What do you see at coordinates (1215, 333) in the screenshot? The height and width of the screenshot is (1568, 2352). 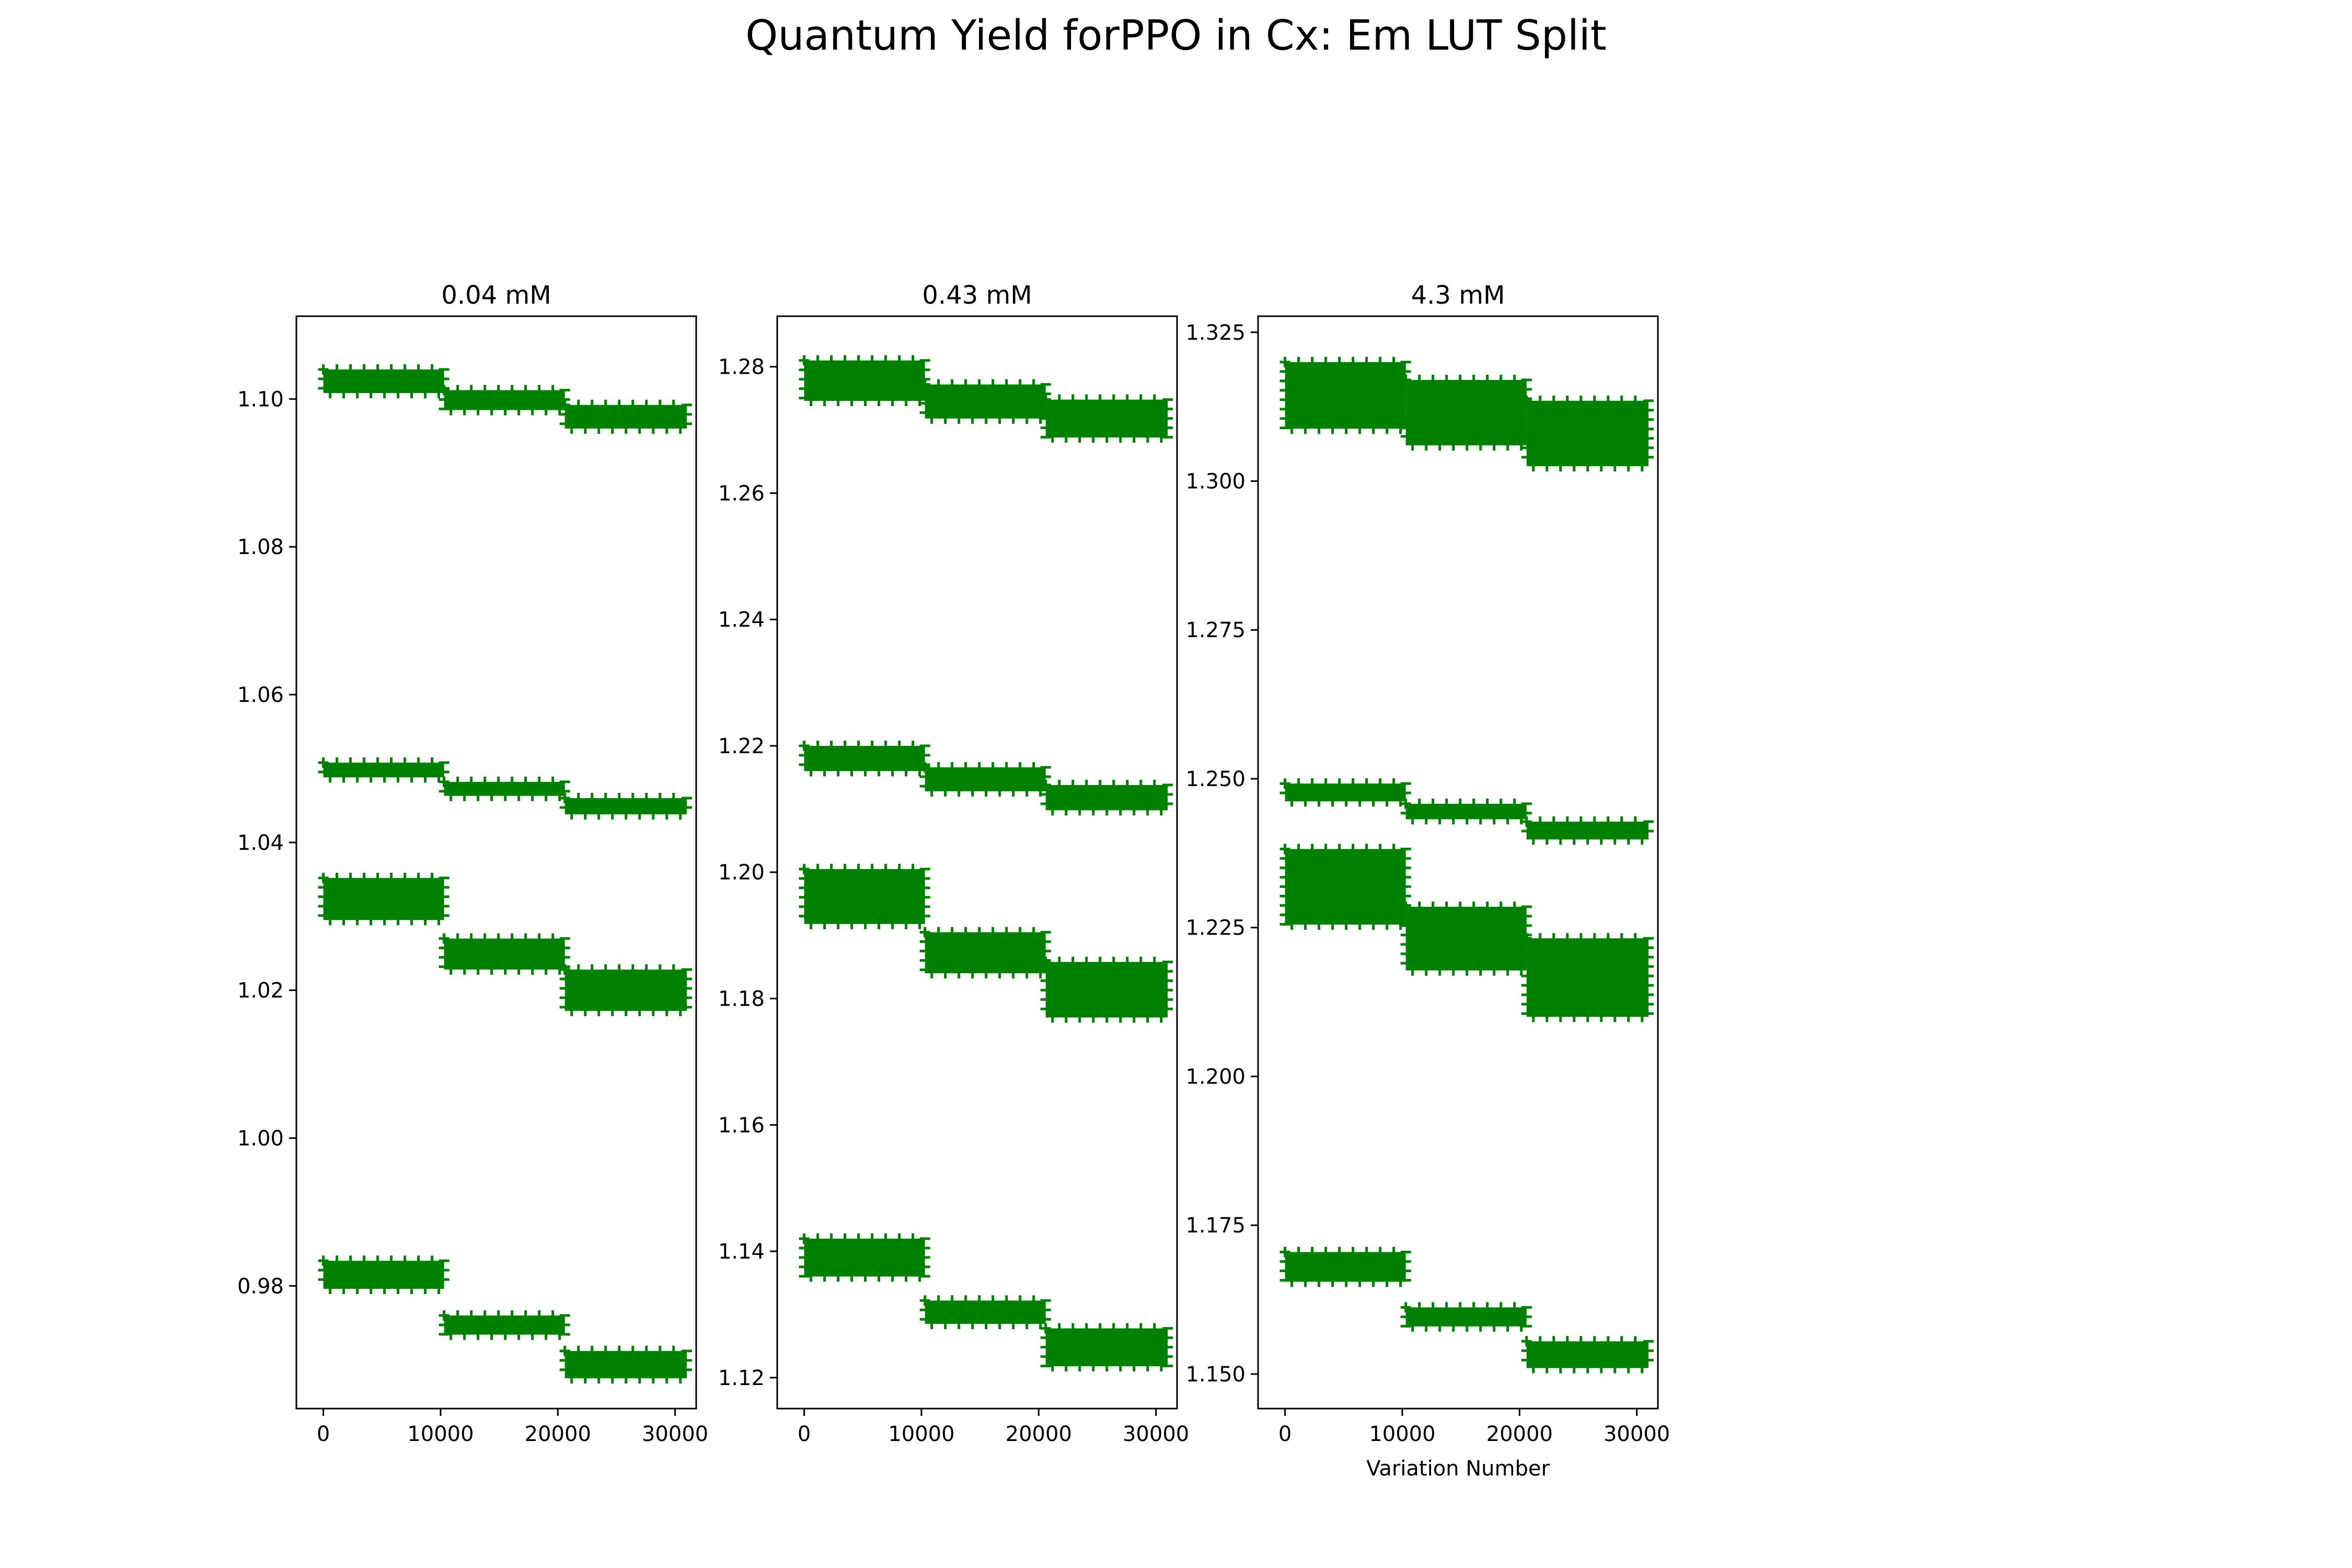 I see `y-tick-label: 1.325` at bounding box center [1215, 333].